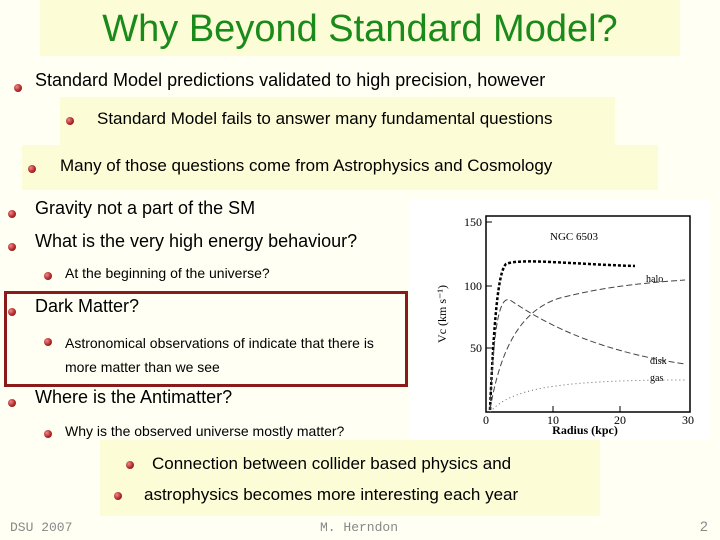 This screenshot has width=720, height=540. I want to click on highlight-frame, so click(206, 339).